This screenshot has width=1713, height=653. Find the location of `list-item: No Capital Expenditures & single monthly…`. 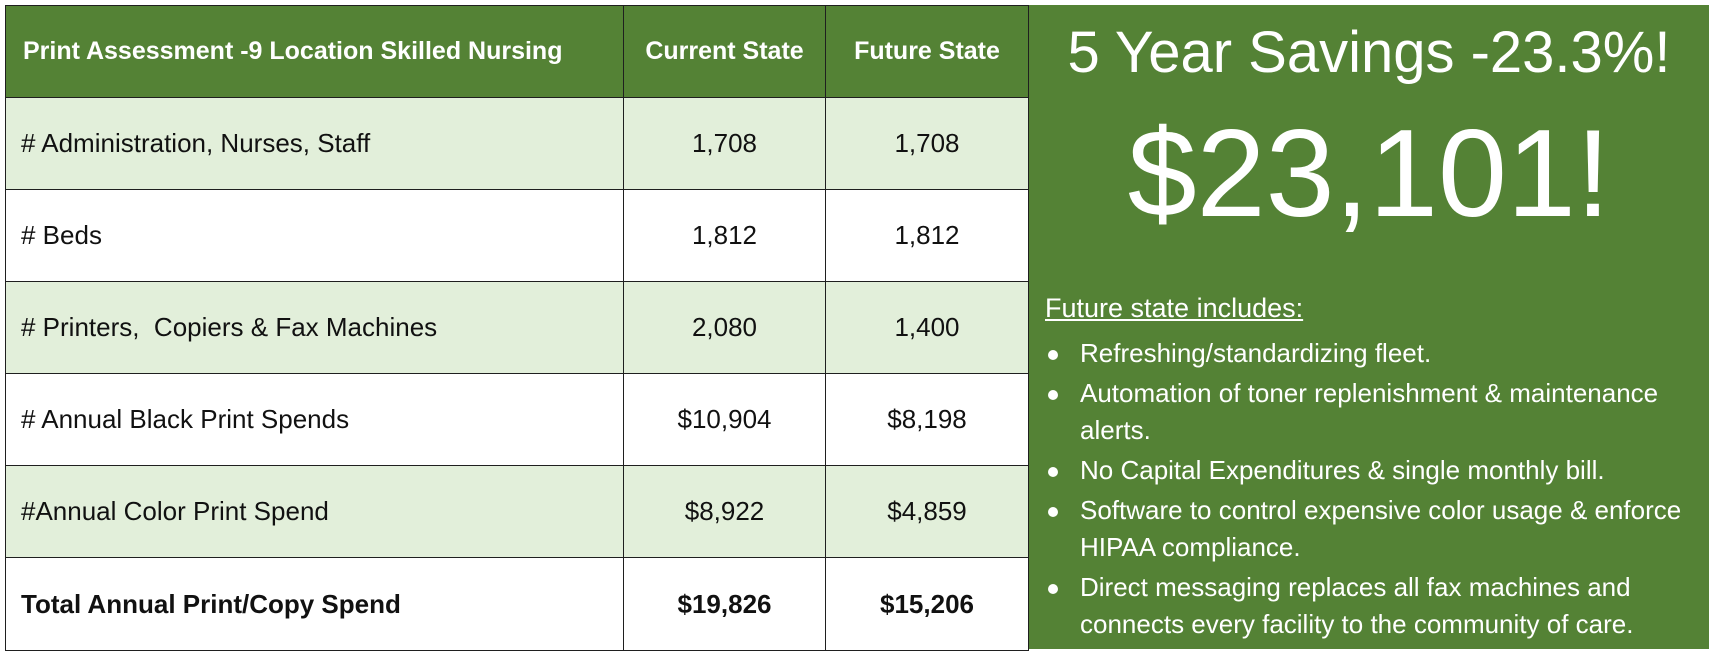

list-item: No Capital Expenditures & single monthly… is located at coordinates (1375, 470).